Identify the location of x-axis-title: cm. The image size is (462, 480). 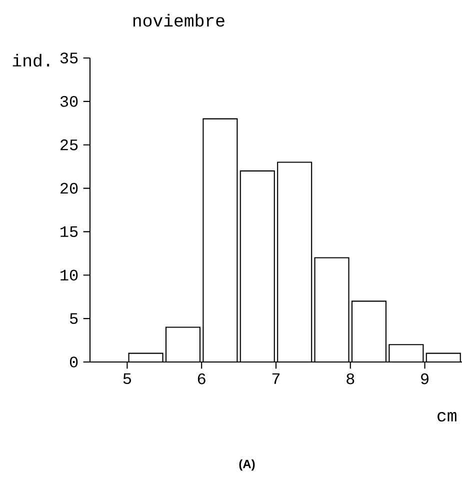
(447, 417).